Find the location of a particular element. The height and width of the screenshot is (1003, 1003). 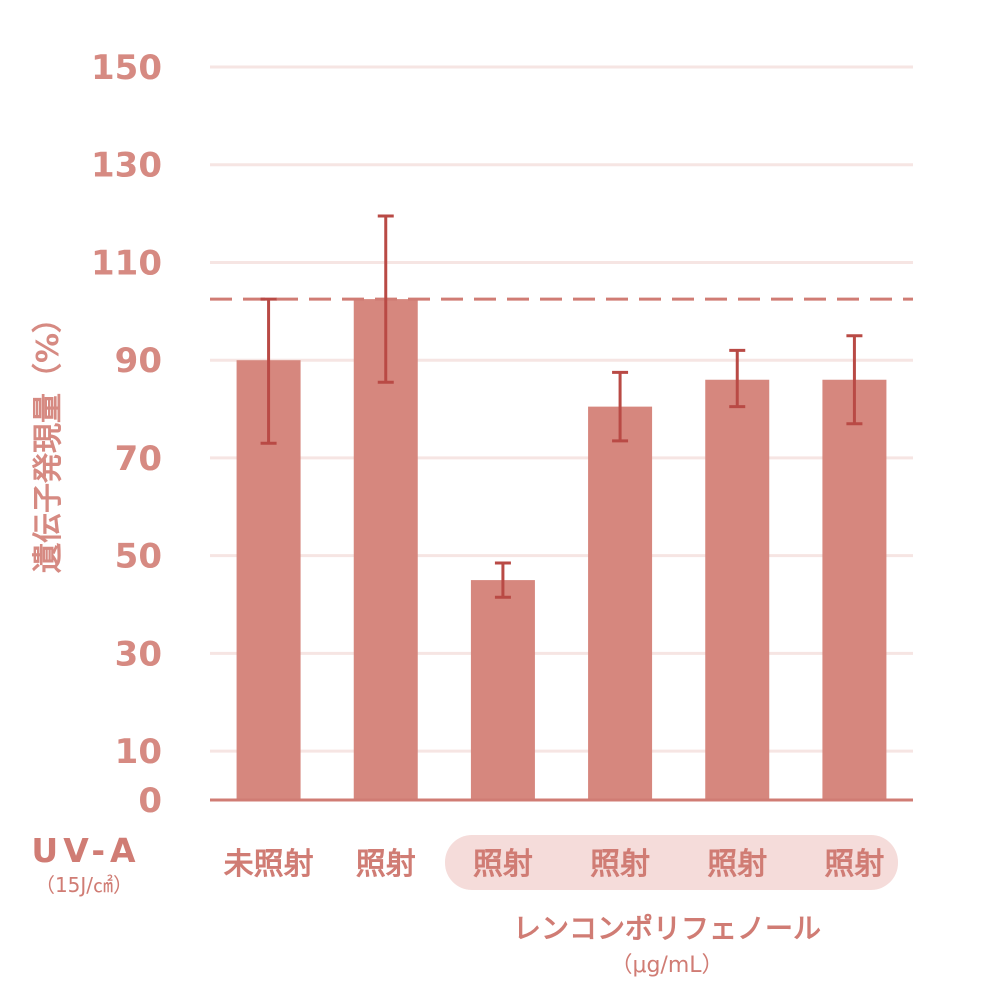

y-tick-label: 50 is located at coordinates (138, 557).